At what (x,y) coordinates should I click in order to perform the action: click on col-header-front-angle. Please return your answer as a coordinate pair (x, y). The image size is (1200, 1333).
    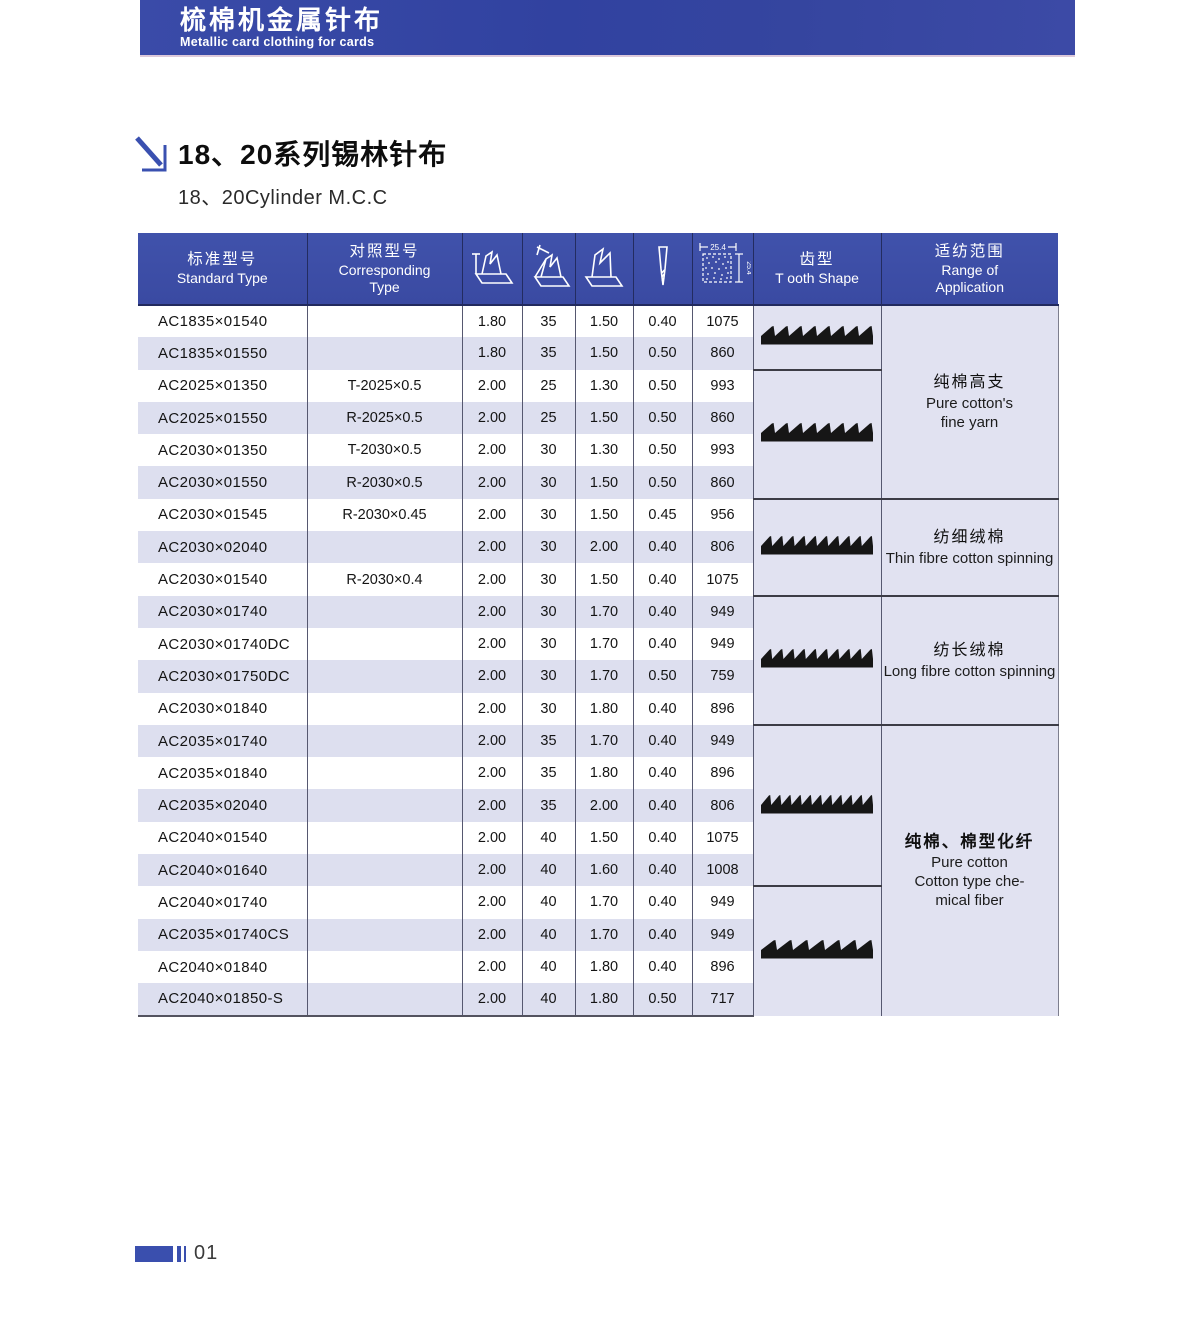
    Looking at the image, I should click on (548, 269).